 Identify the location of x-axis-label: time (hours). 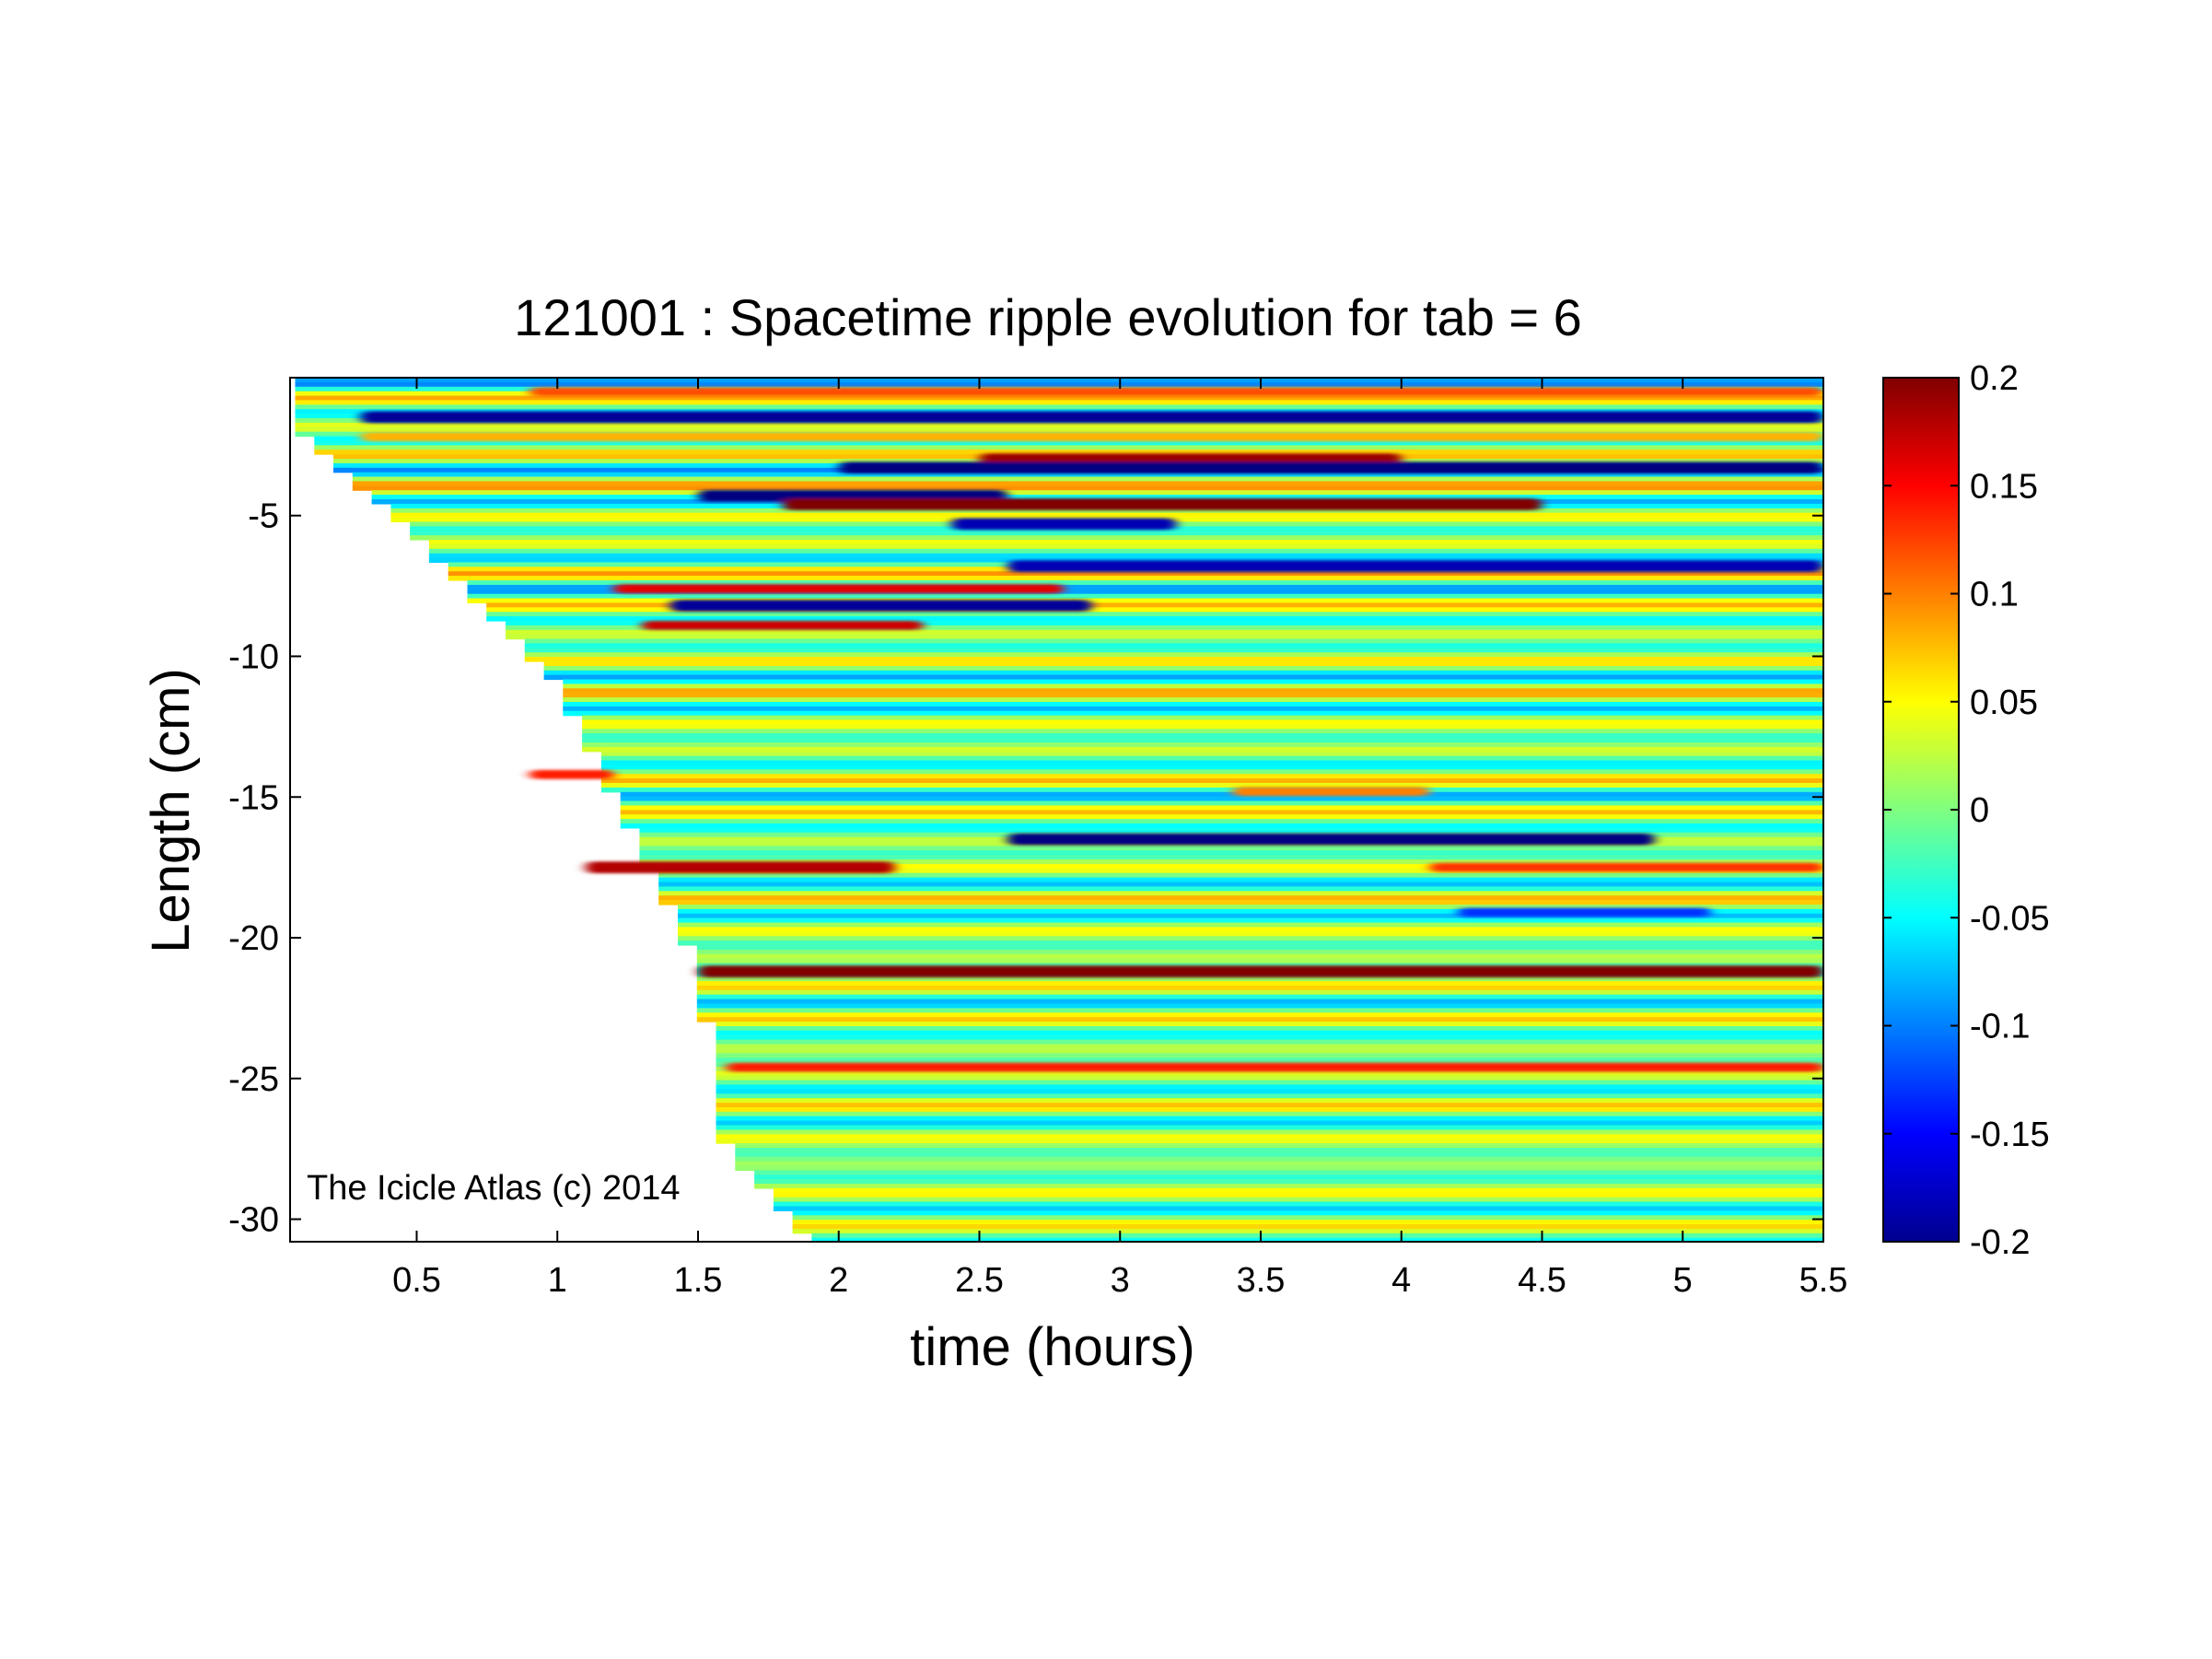
(1052, 1347).